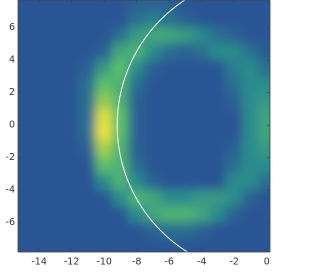  I want to click on x-tick-label: 0, so click(267, 262).